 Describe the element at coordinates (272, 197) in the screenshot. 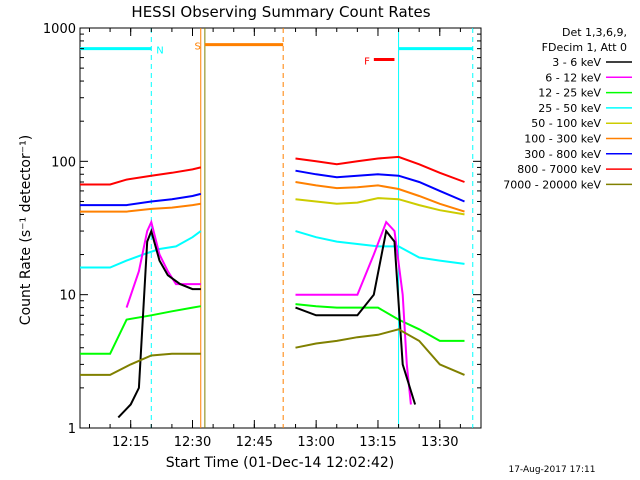

I see `series-line-100-300-kev` at that location.